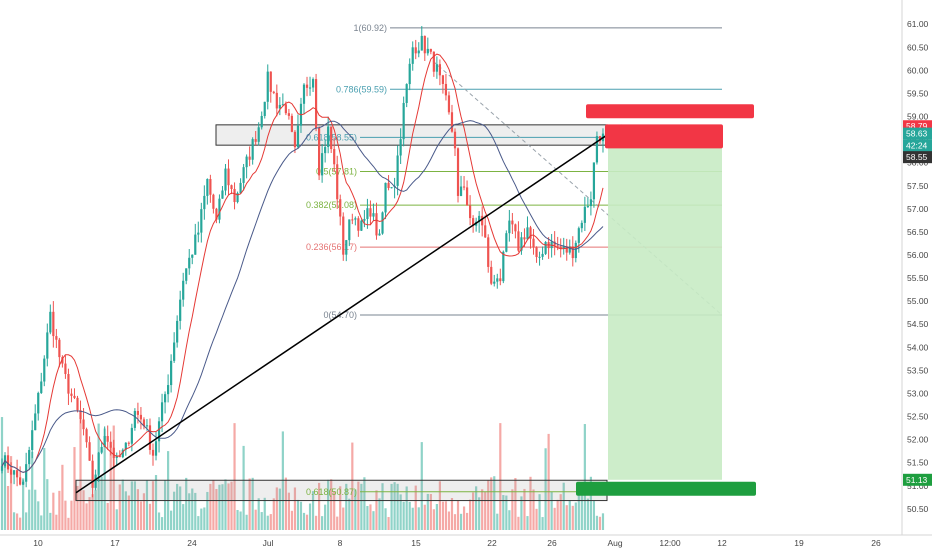  I want to click on price-tick-label: 59.00, so click(918, 117).